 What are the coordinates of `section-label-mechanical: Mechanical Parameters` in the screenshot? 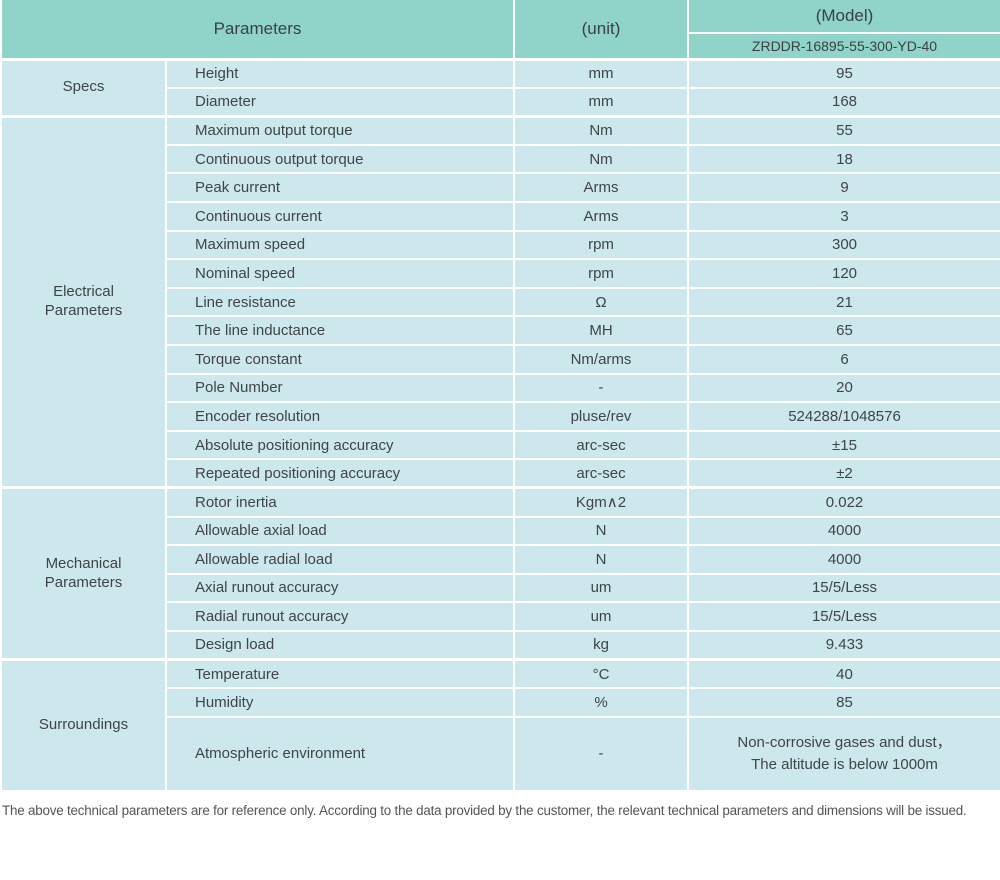 It's located at (83, 573).